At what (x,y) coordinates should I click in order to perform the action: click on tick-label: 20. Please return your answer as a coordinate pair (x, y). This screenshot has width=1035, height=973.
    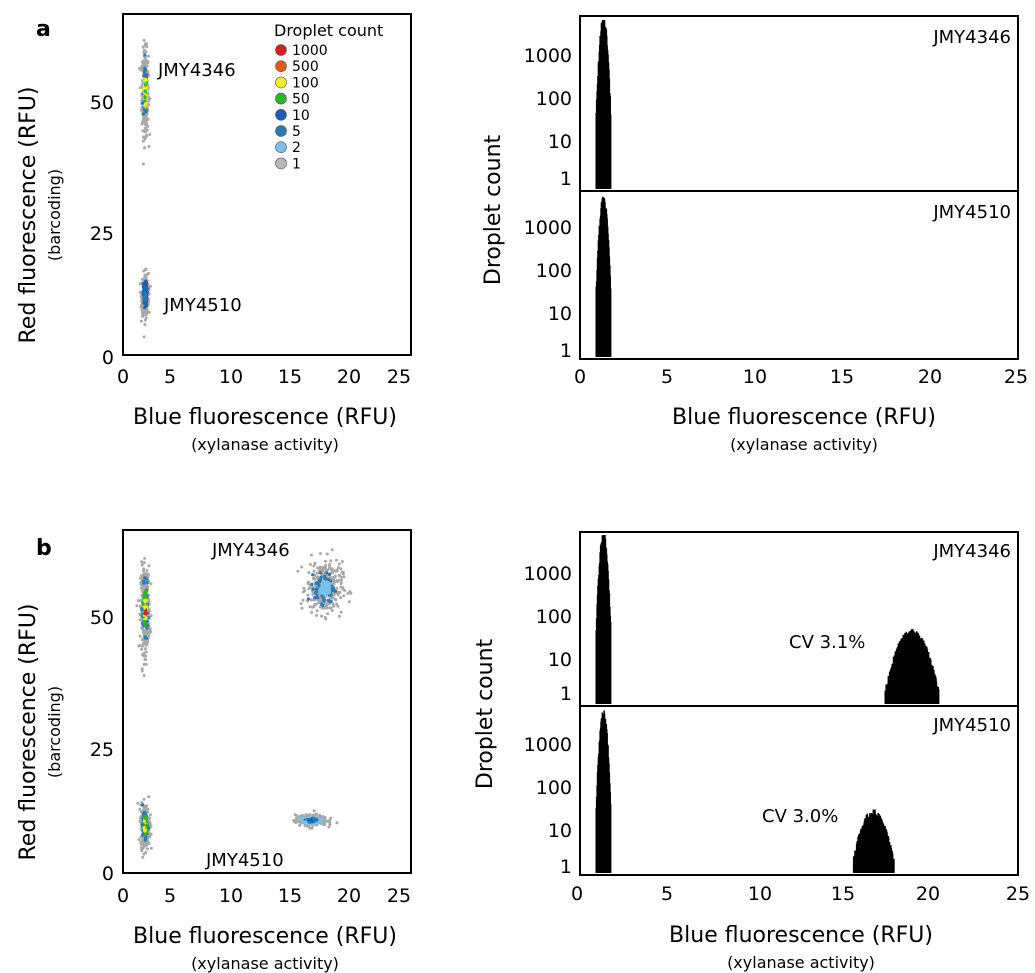
    Looking at the image, I should click on (930, 377).